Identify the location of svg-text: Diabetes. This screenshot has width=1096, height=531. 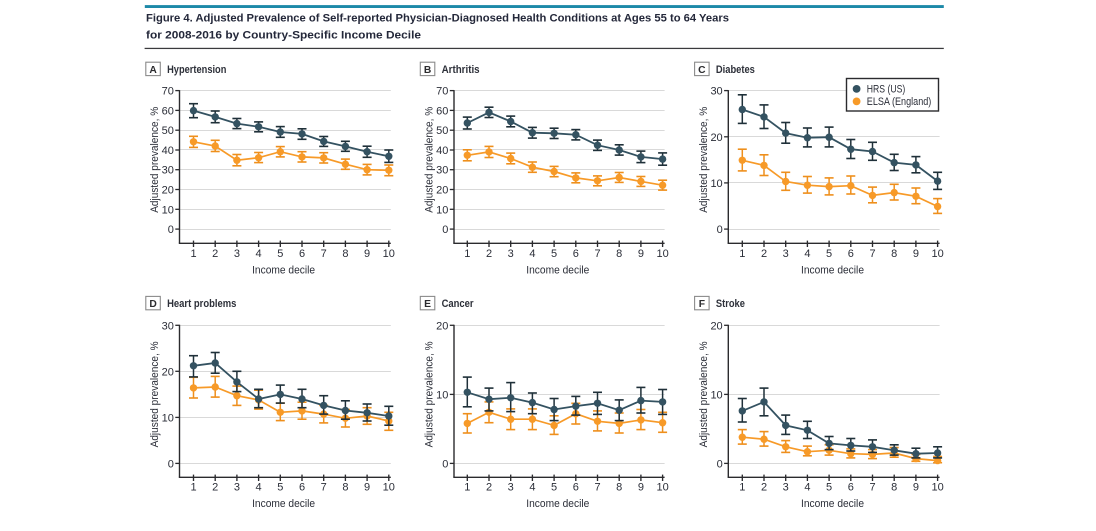
(735, 70).